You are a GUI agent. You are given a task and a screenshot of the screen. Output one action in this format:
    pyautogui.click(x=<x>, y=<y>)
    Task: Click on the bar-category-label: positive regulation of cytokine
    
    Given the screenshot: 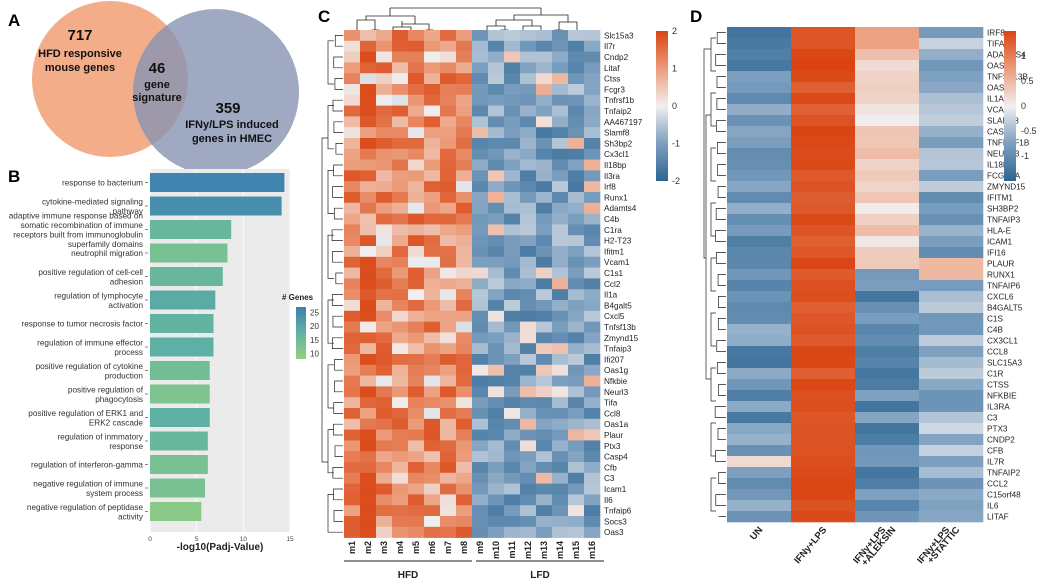 What is the action you would take?
    pyautogui.click(x=90, y=366)
    